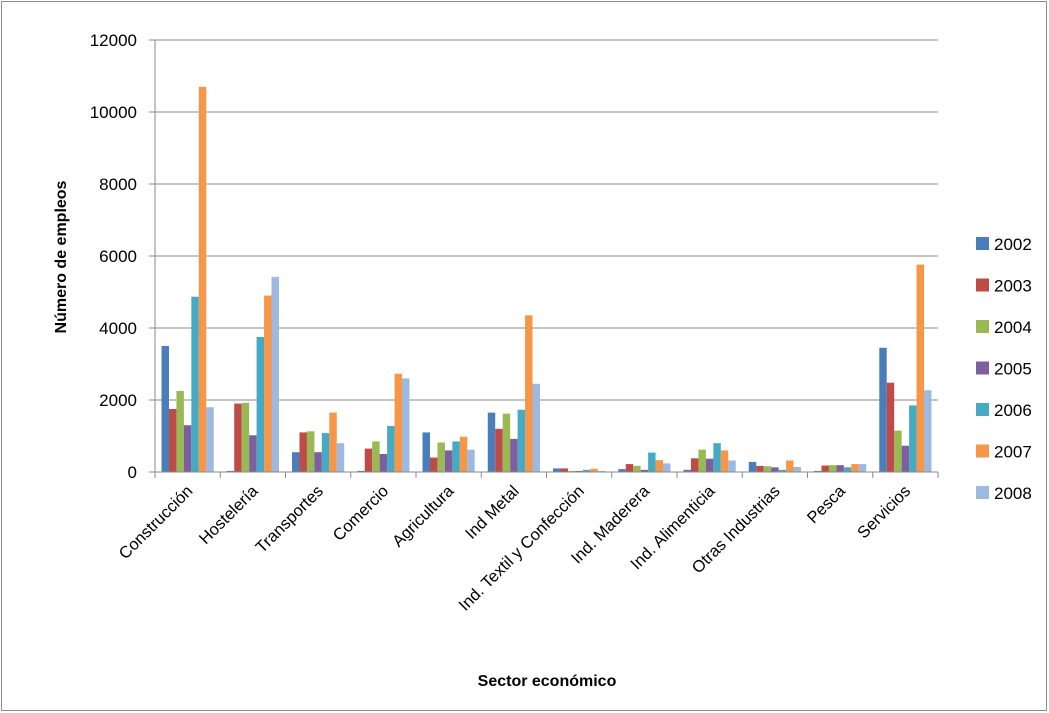 This screenshot has width=1049, height=713. Describe the element at coordinates (1013, 369) in the screenshot. I see `legend-label-2005: 2005` at that location.